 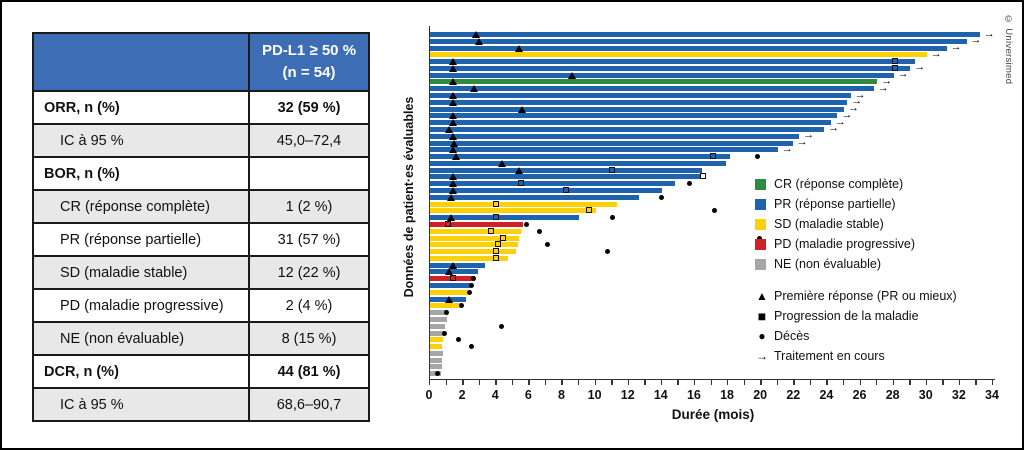 I want to click on x-axis-tick-label: 6, so click(x=528, y=395).